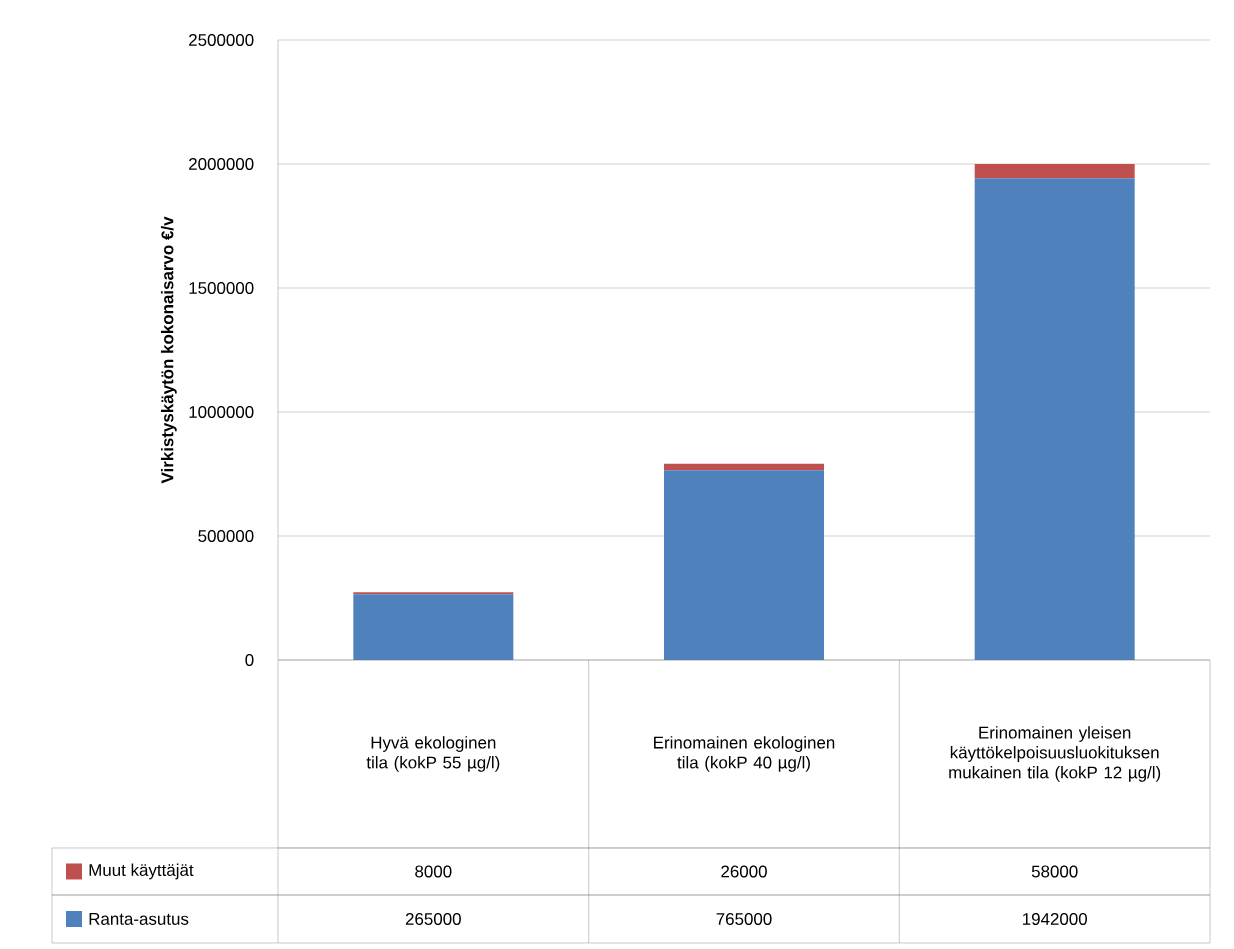  I want to click on y-tick-label: 1500000, so click(221, 287).